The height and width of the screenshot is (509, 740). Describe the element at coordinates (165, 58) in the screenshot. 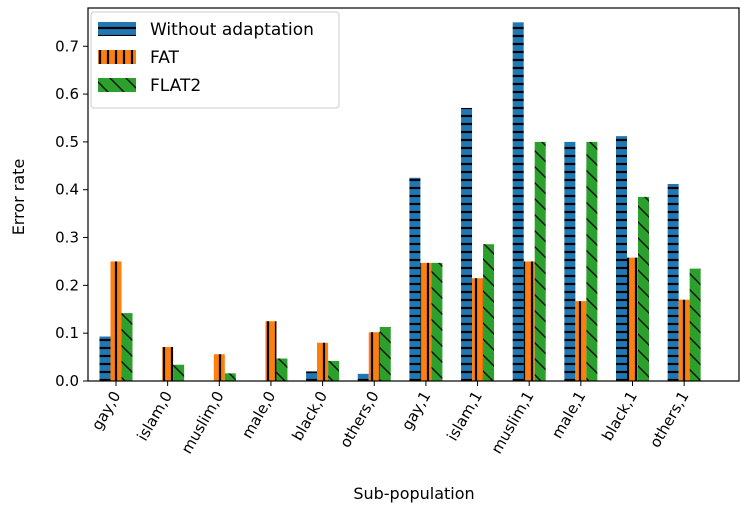

I see `legend-label: FAT` at that location.